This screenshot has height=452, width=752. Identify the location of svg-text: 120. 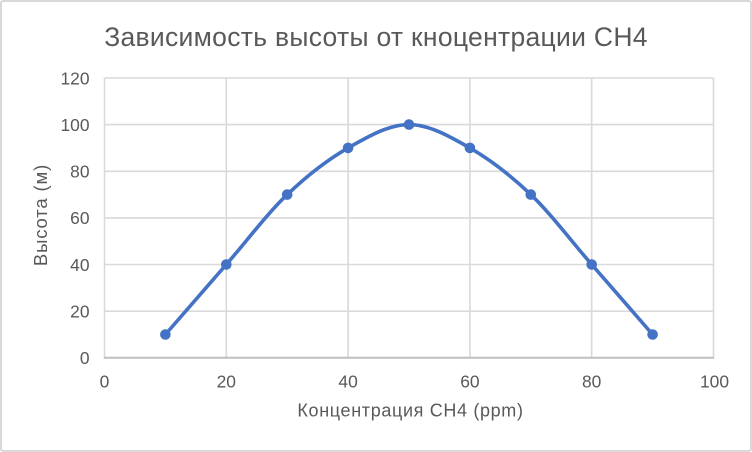
(74, 78).